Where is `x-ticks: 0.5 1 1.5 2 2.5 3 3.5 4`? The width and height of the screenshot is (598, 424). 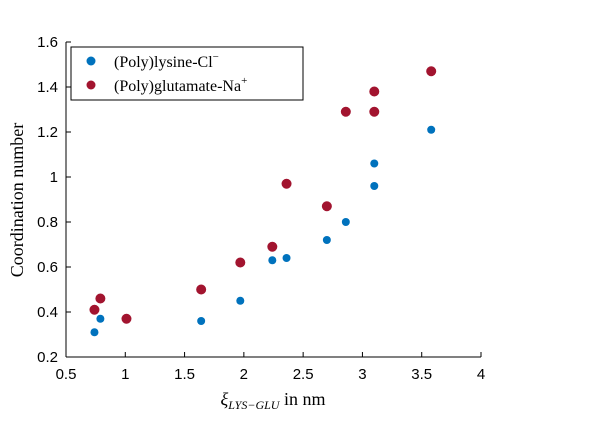
x-ticks: 0.5 1 1.5 2 2.5 3 3.5 4 is located at coordinates (270, 367).